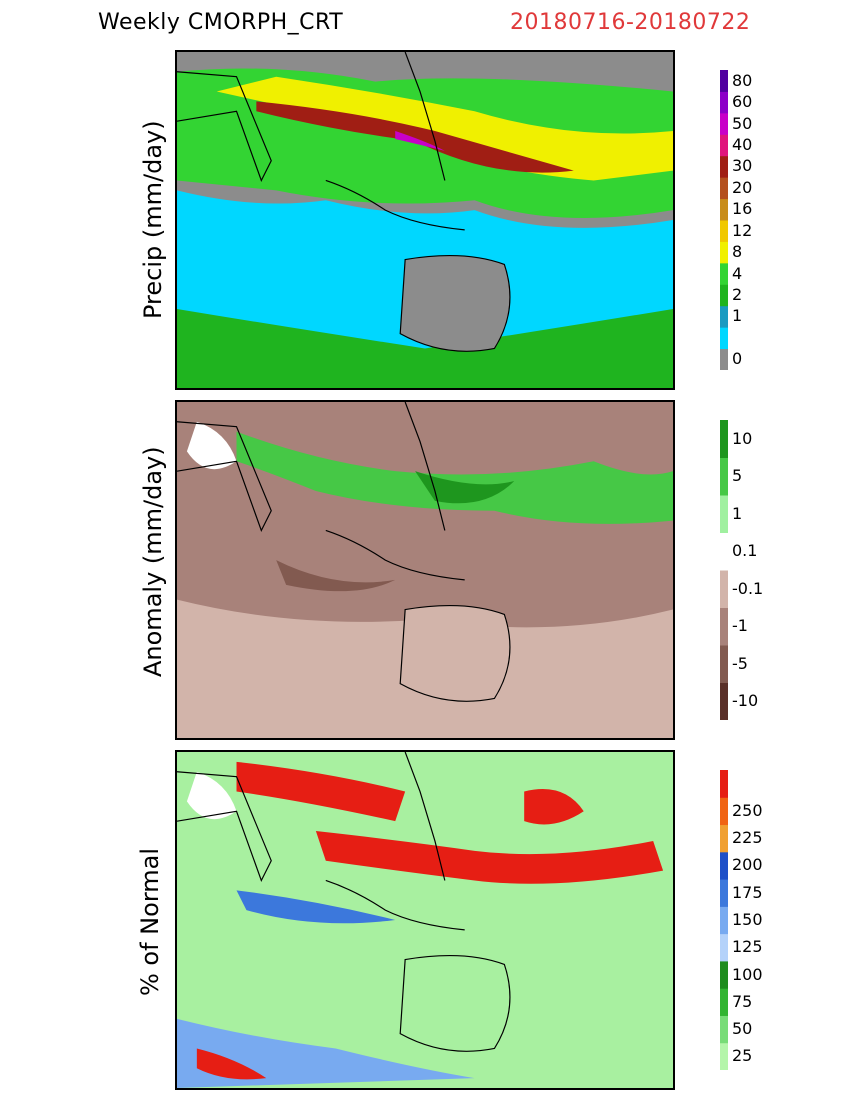 The height and width of the screenshot is (1100, 850). I want to click on percent-no-data, so click(211, 795).